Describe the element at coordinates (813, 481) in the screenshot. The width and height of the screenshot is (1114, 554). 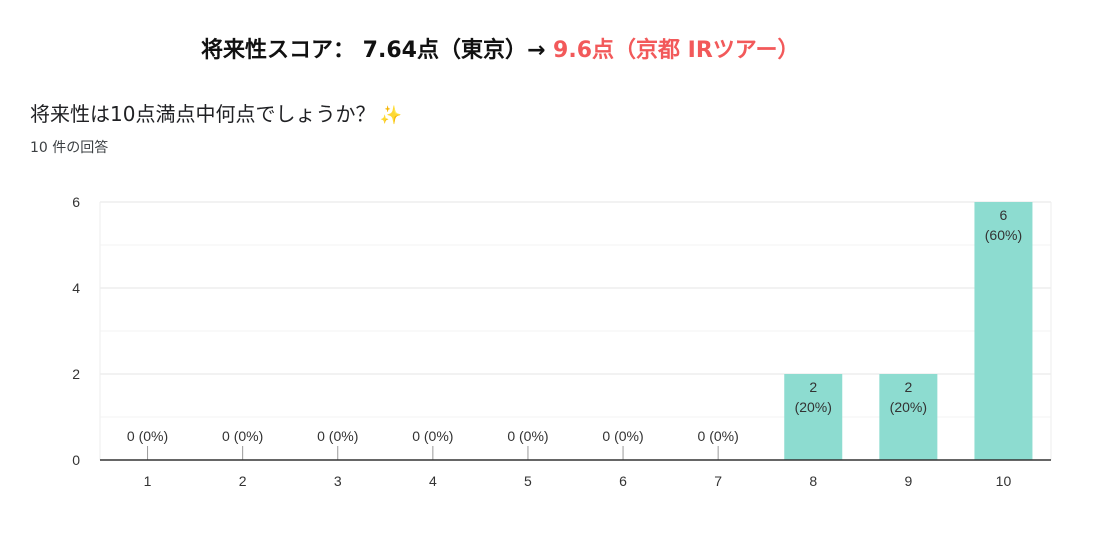
I see `x-tick-label: 8` at that location.